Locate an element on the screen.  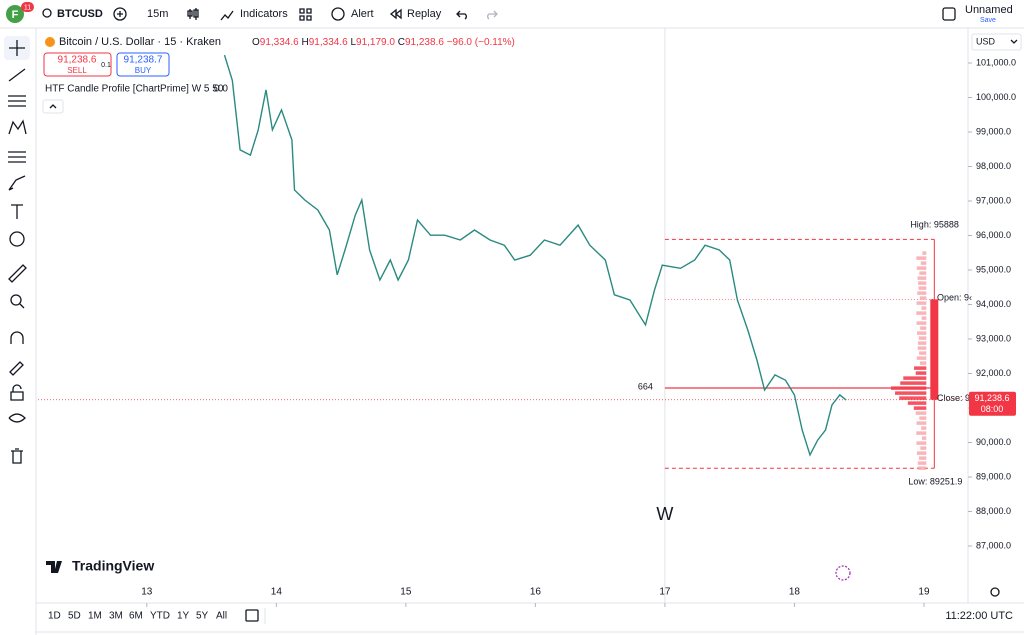
high-key: H is located at coordinates (305, 42).